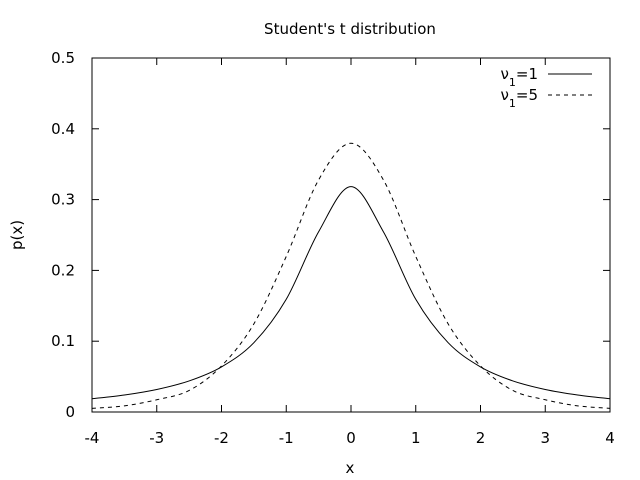  Describe the element at coordinates (221, 438) in the screenshot. I see `x-tick-label: -2` at that location.